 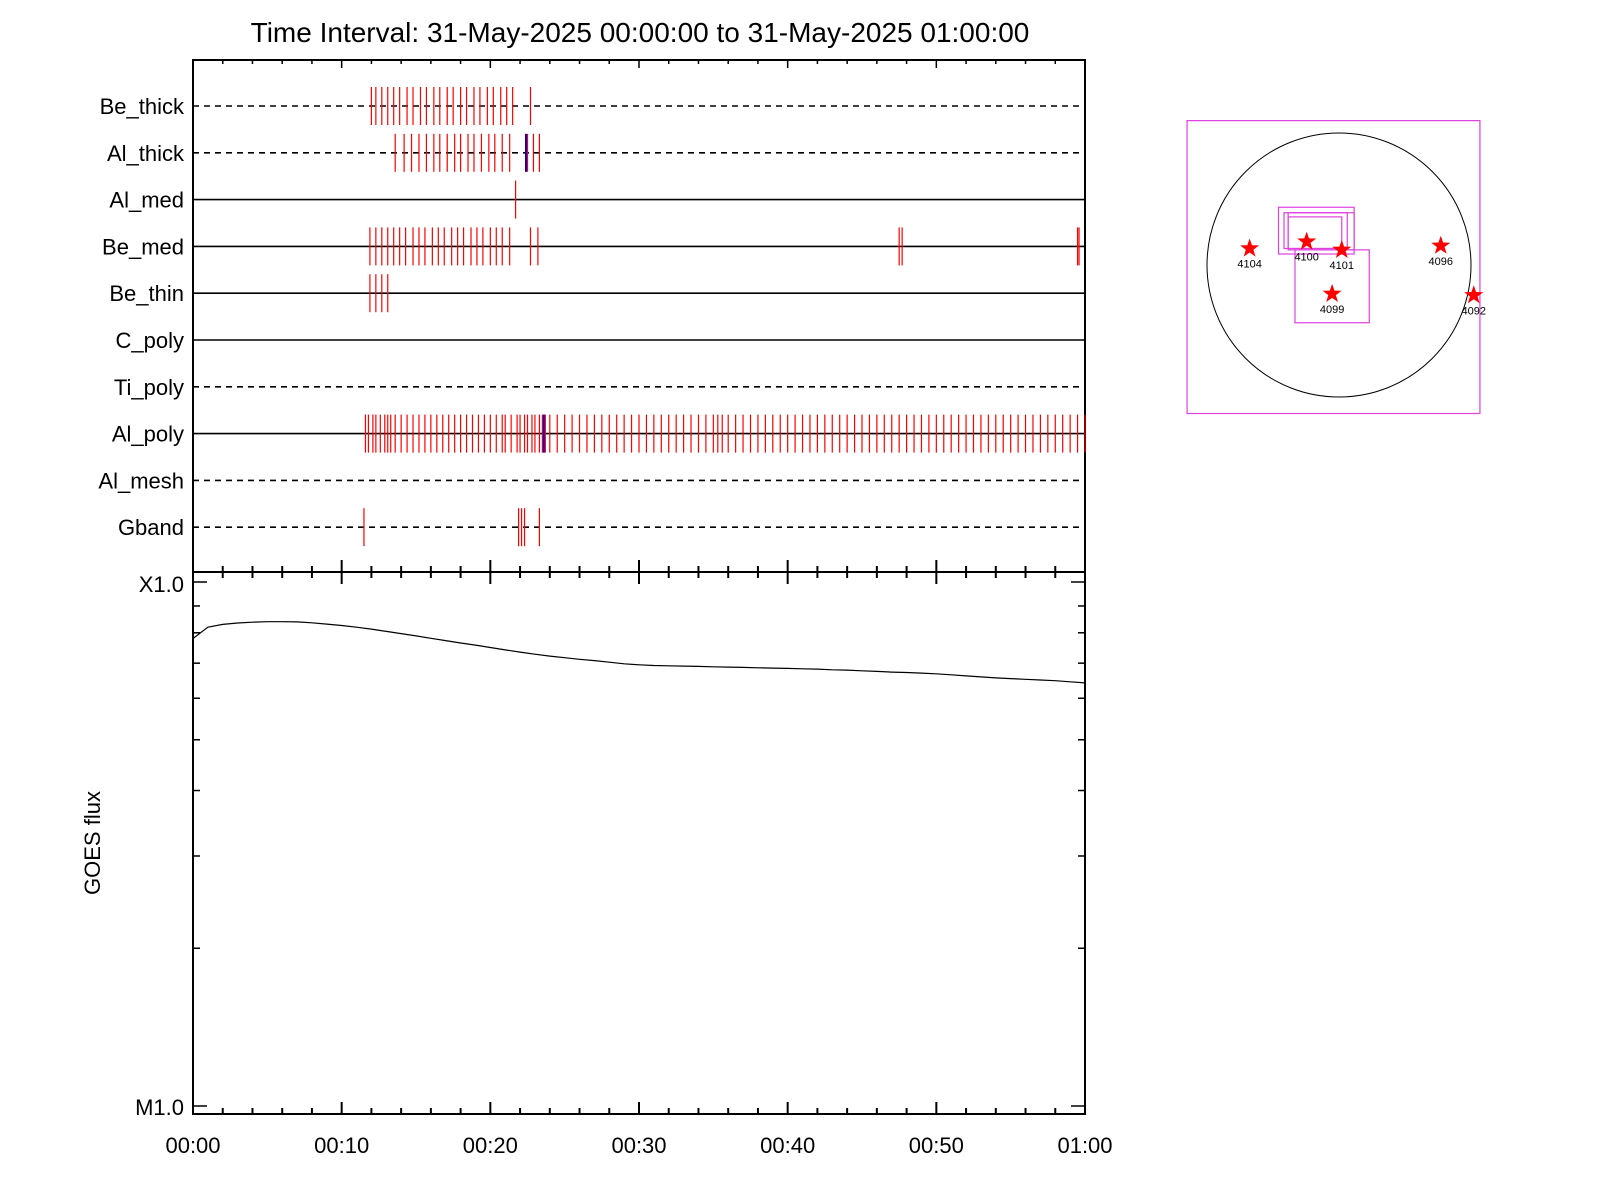 I want to click on timeline-row-label: Al_poly, so click(x=148, y=434).